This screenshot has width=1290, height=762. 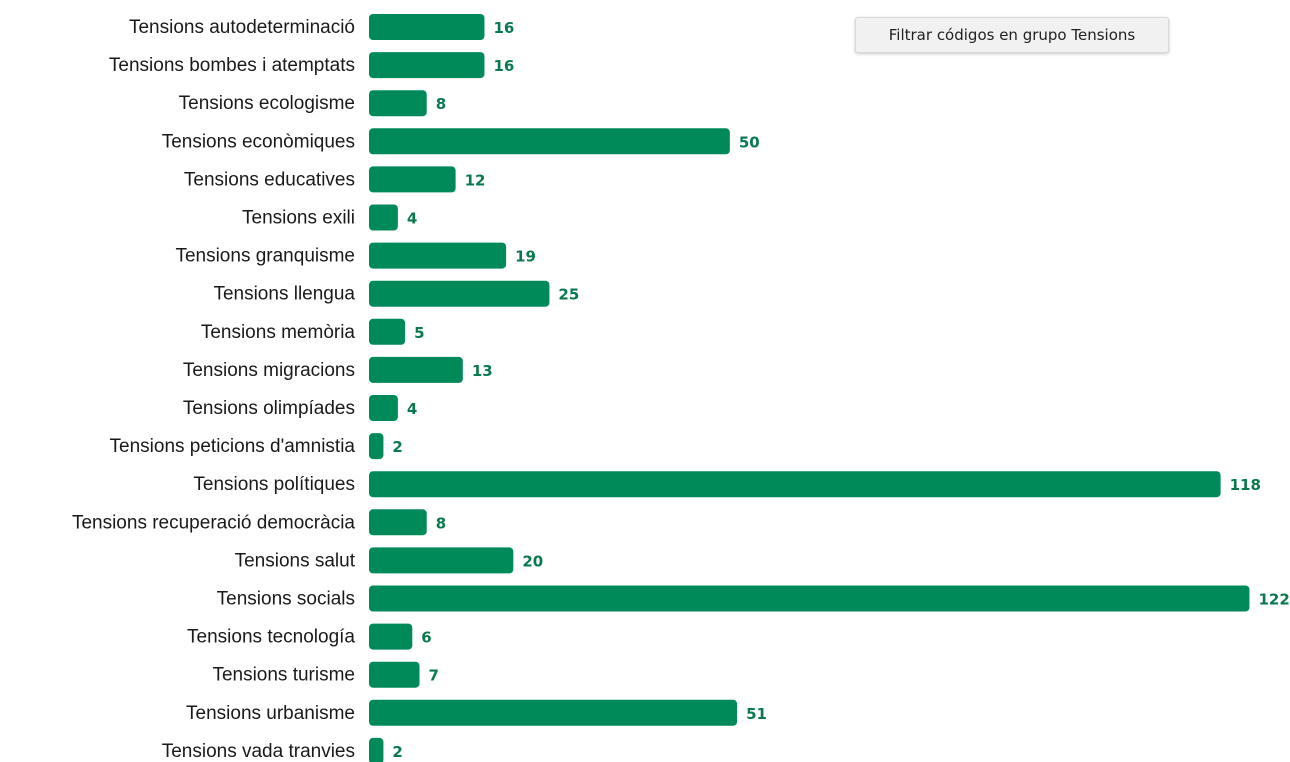 What do you see at coordinates (568, 295) in the screenshot?
I see `value-label: 25` at bounding box center [568, 295].